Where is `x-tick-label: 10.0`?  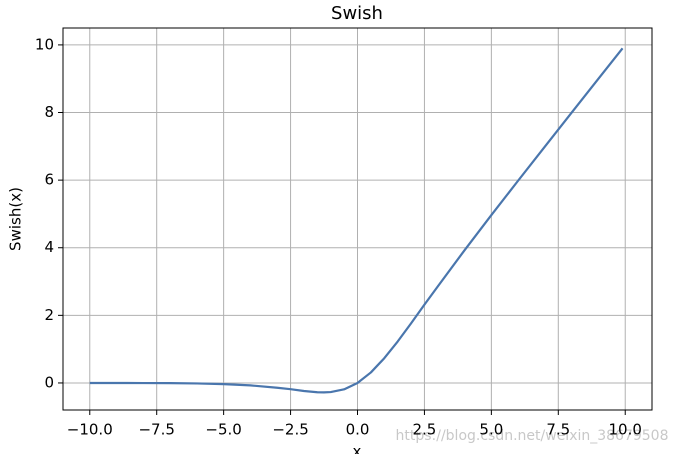 x-tick-label: 10.0 is located at coordinates (625, 430).